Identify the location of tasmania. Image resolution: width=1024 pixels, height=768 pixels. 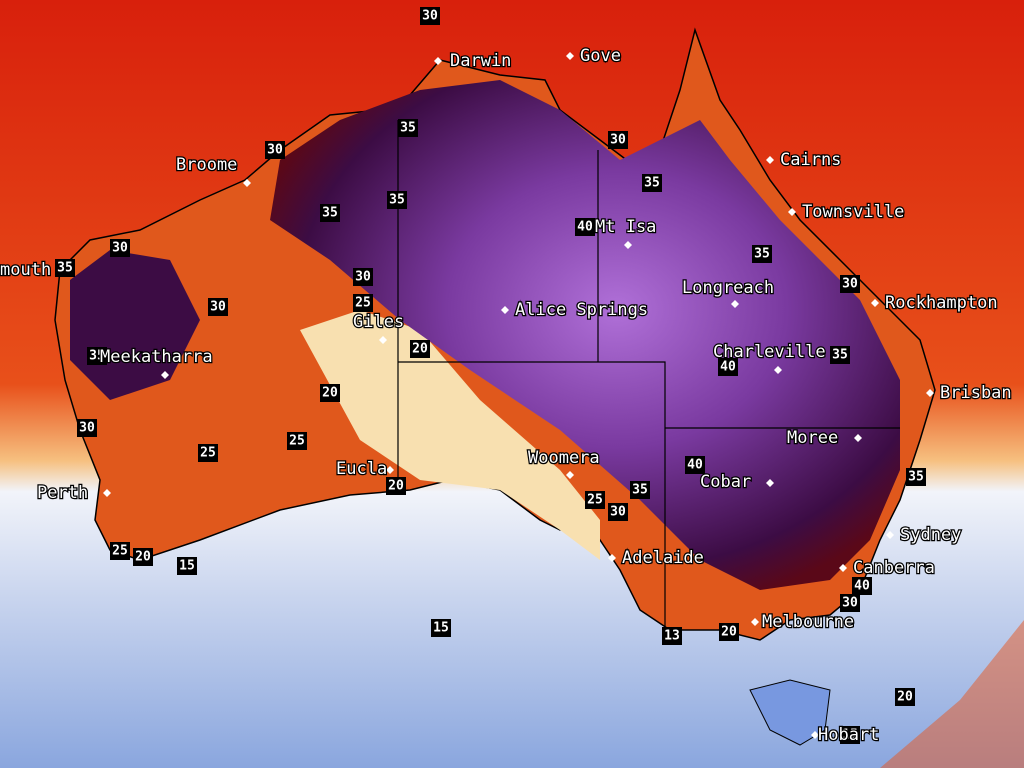
(790, 712).